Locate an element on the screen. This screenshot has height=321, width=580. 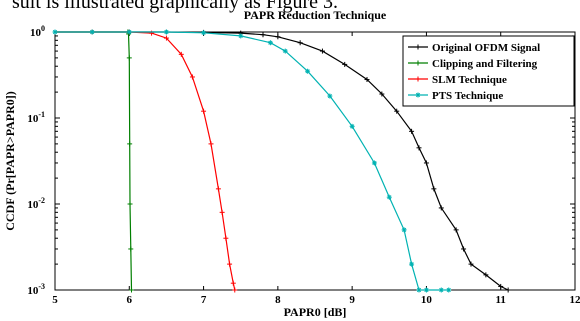
legend-item: Original OFDM Signal is located at coordinates (474, 48).